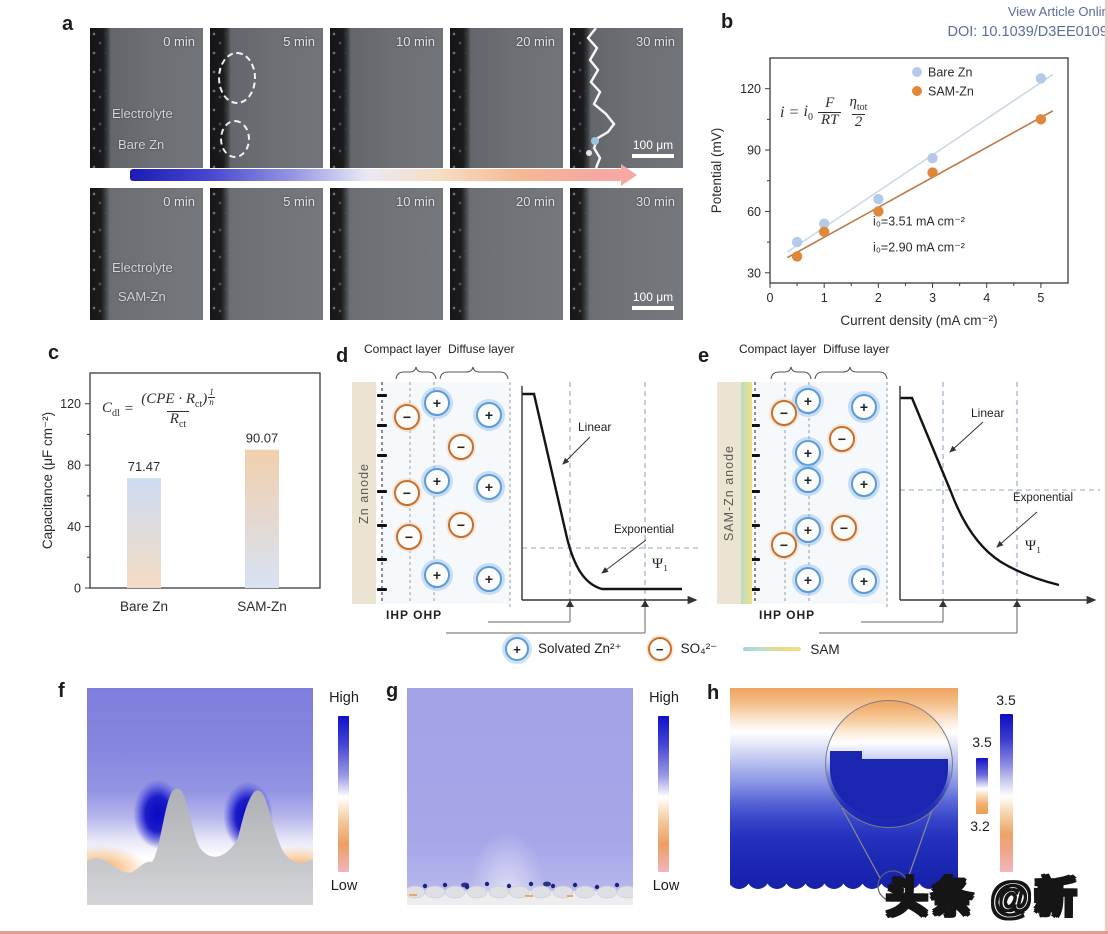 The image size is (1108, 934). What do you see at coordinates (160, 409) in the screenshot?
I see `capacitance-equation: Cdl = (CPE · Rct) 1 n Rct` at bounding box center [160, 409].